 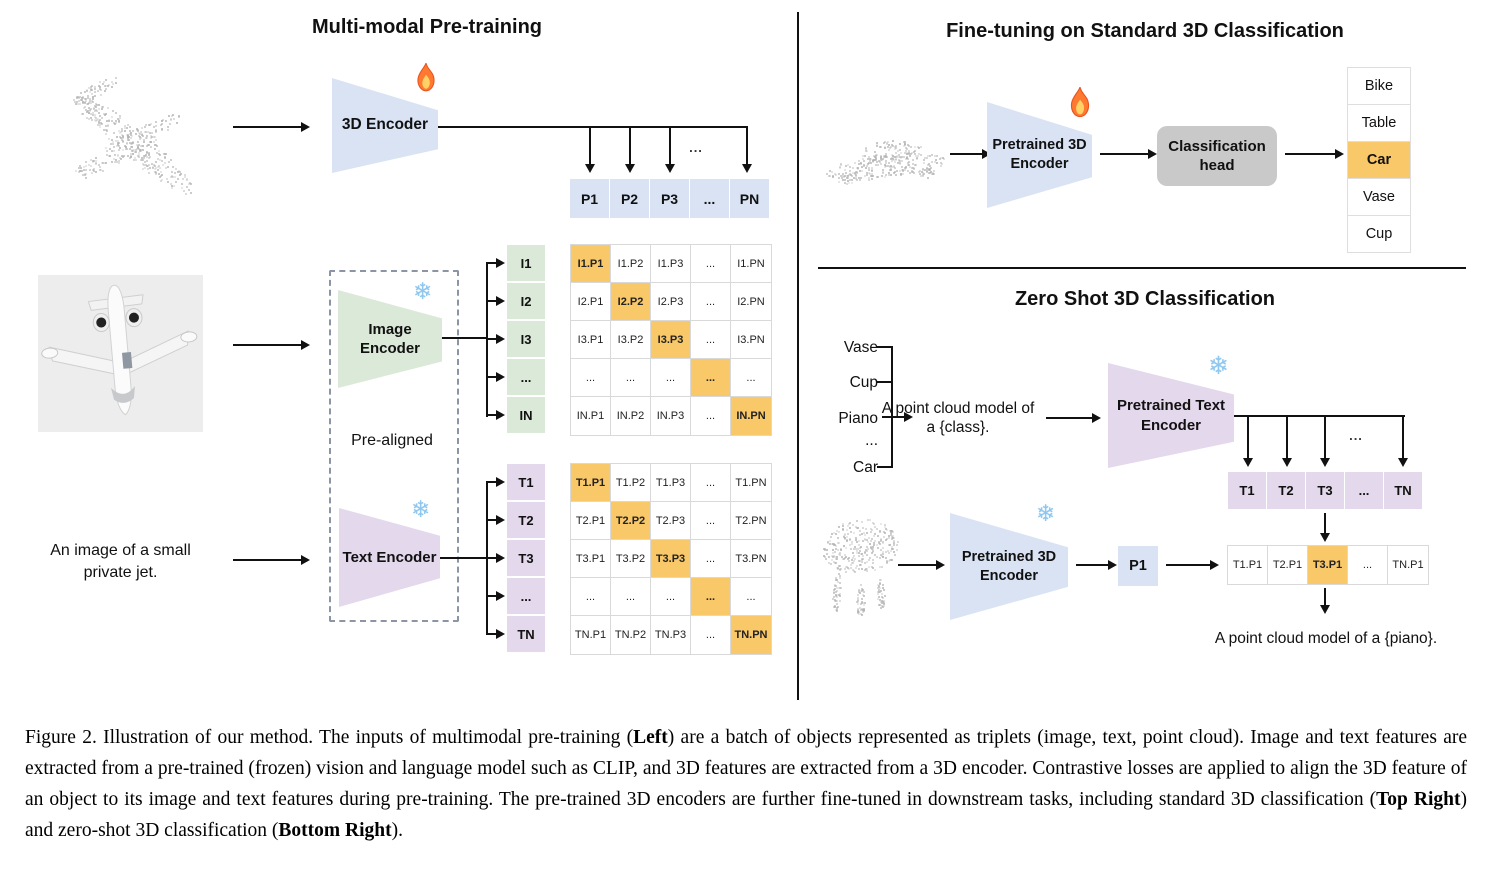 What do you see at coordinates (1288, 565) in the screenshot?
I see `similarity-cell: T2.P1` at bounding box center [1288, 565].